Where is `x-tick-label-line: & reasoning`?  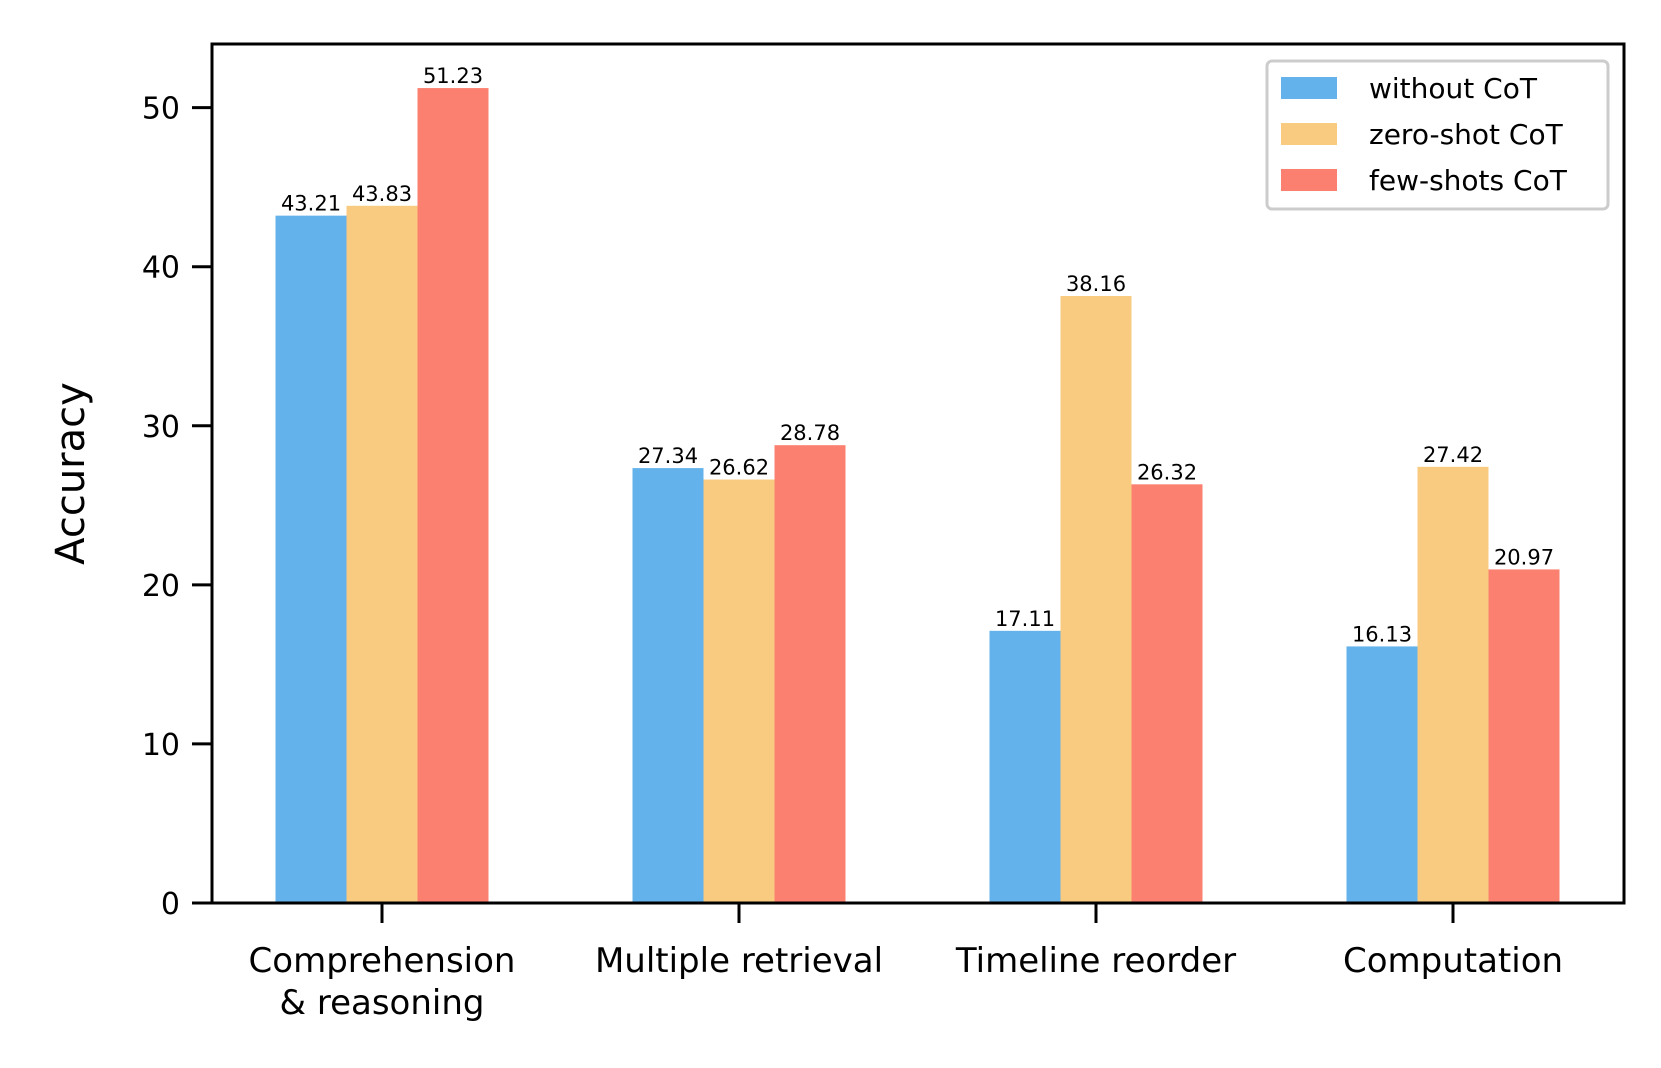 x-tick-label-line: & reasoning is located at coordinates (382, 1003).